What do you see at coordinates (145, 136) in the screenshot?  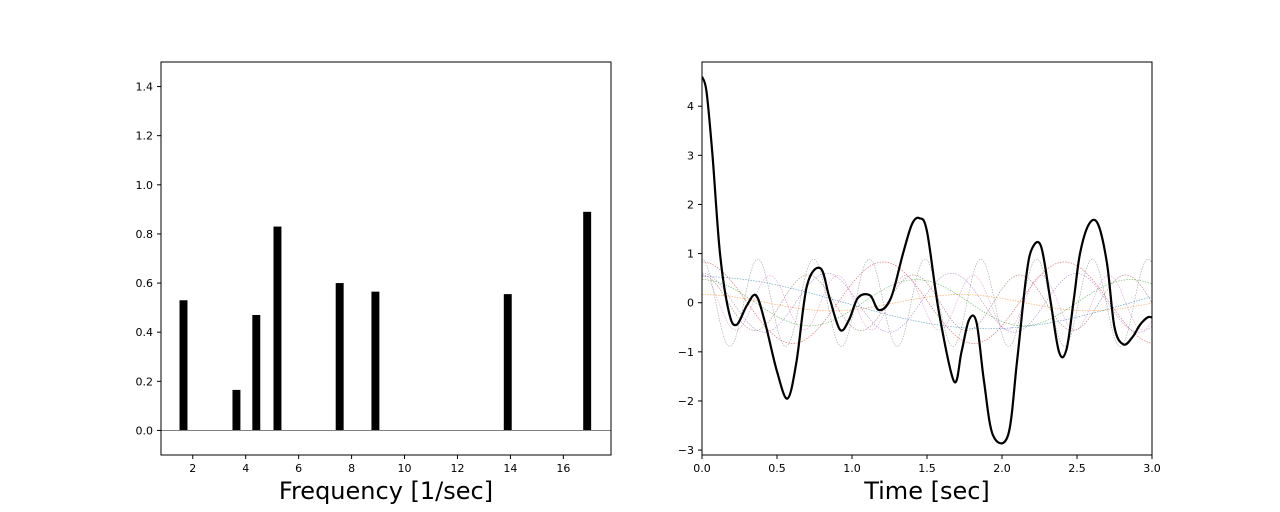 I see `spectrum-y-tick-label: 1.2` at bounding box center [145, 136].